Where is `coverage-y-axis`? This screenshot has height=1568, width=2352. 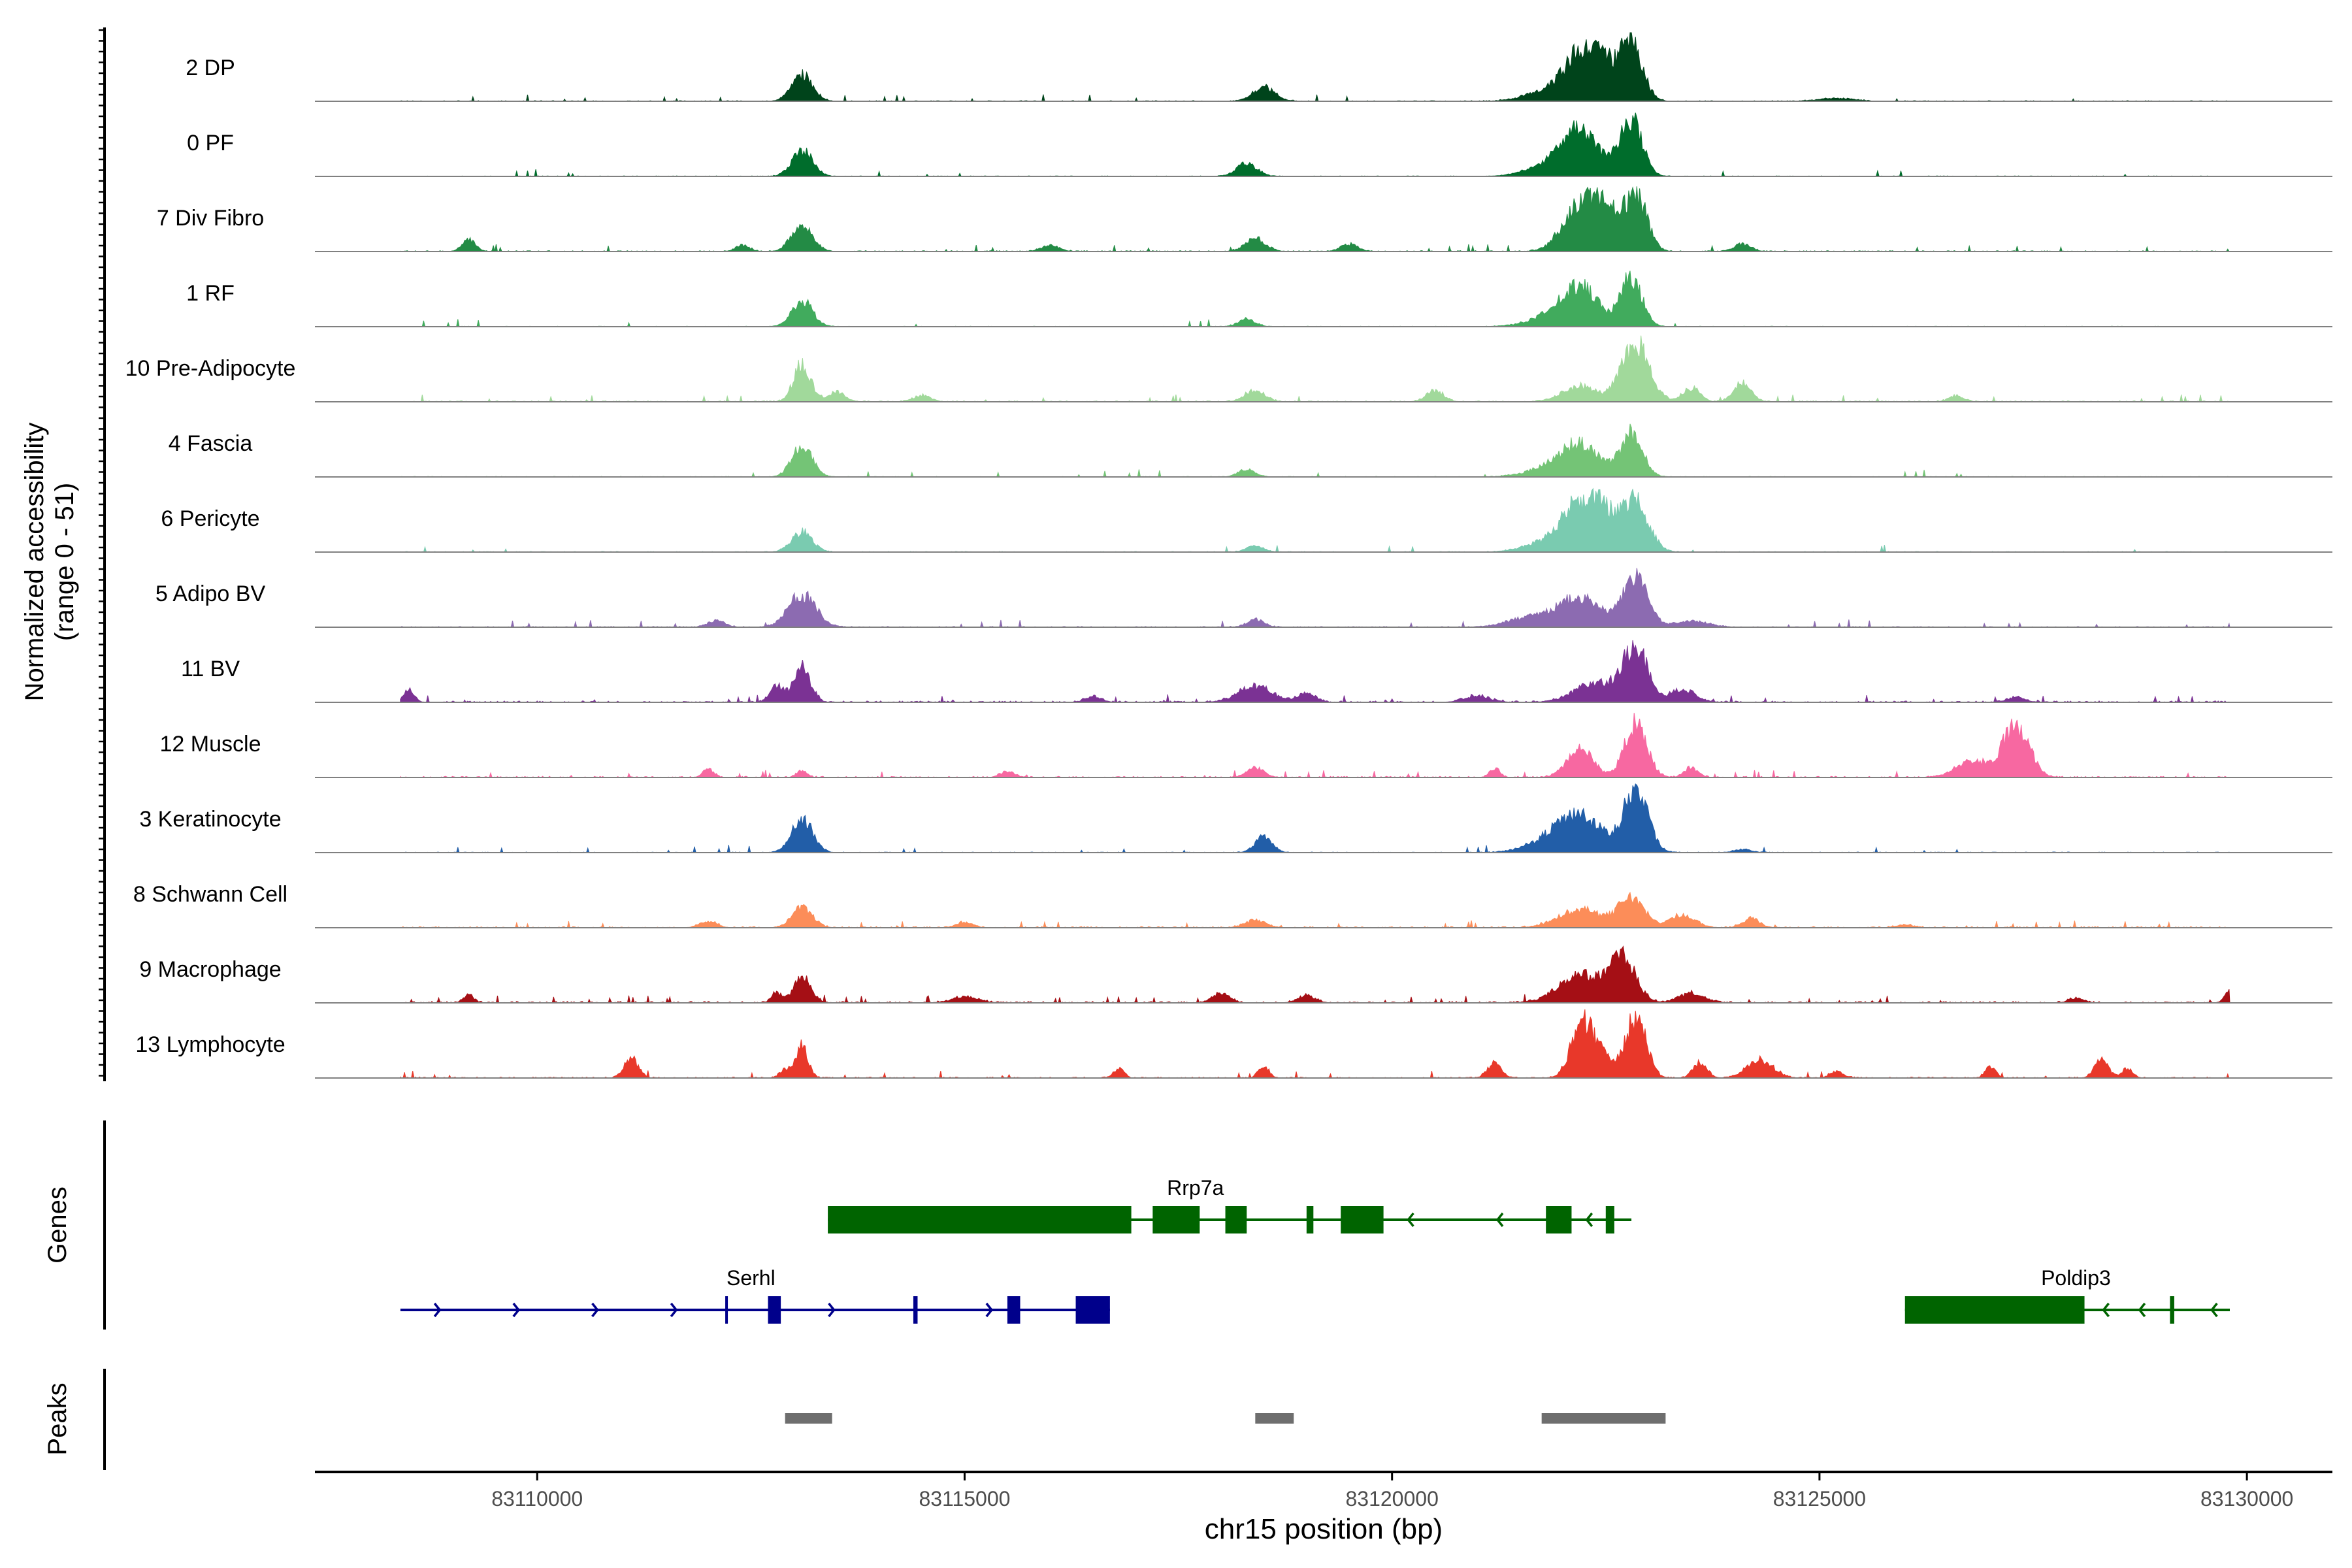 coverage-y-axis is located at coordinates (102, 554).